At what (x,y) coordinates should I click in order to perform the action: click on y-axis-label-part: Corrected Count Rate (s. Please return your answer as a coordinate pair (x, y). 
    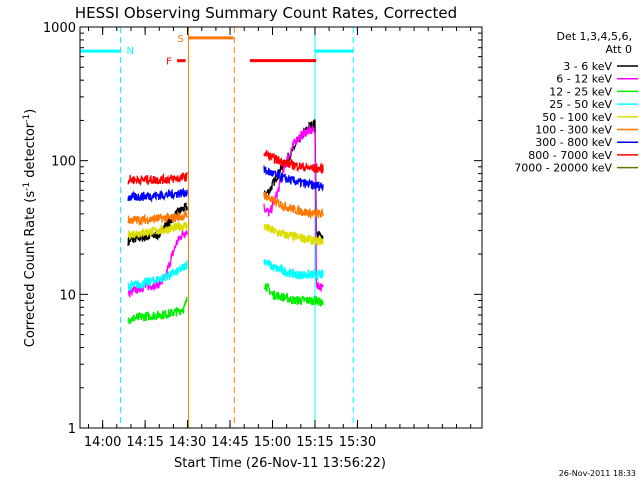
    Looking at the image, I should click on (30, 269).